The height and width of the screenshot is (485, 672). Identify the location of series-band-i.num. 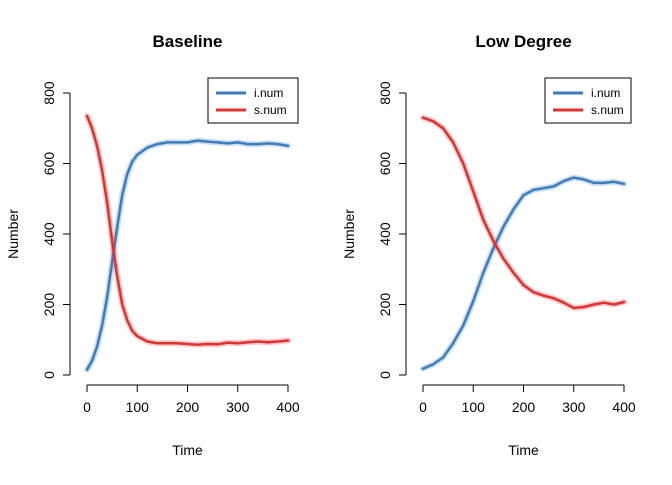
(523, 273).